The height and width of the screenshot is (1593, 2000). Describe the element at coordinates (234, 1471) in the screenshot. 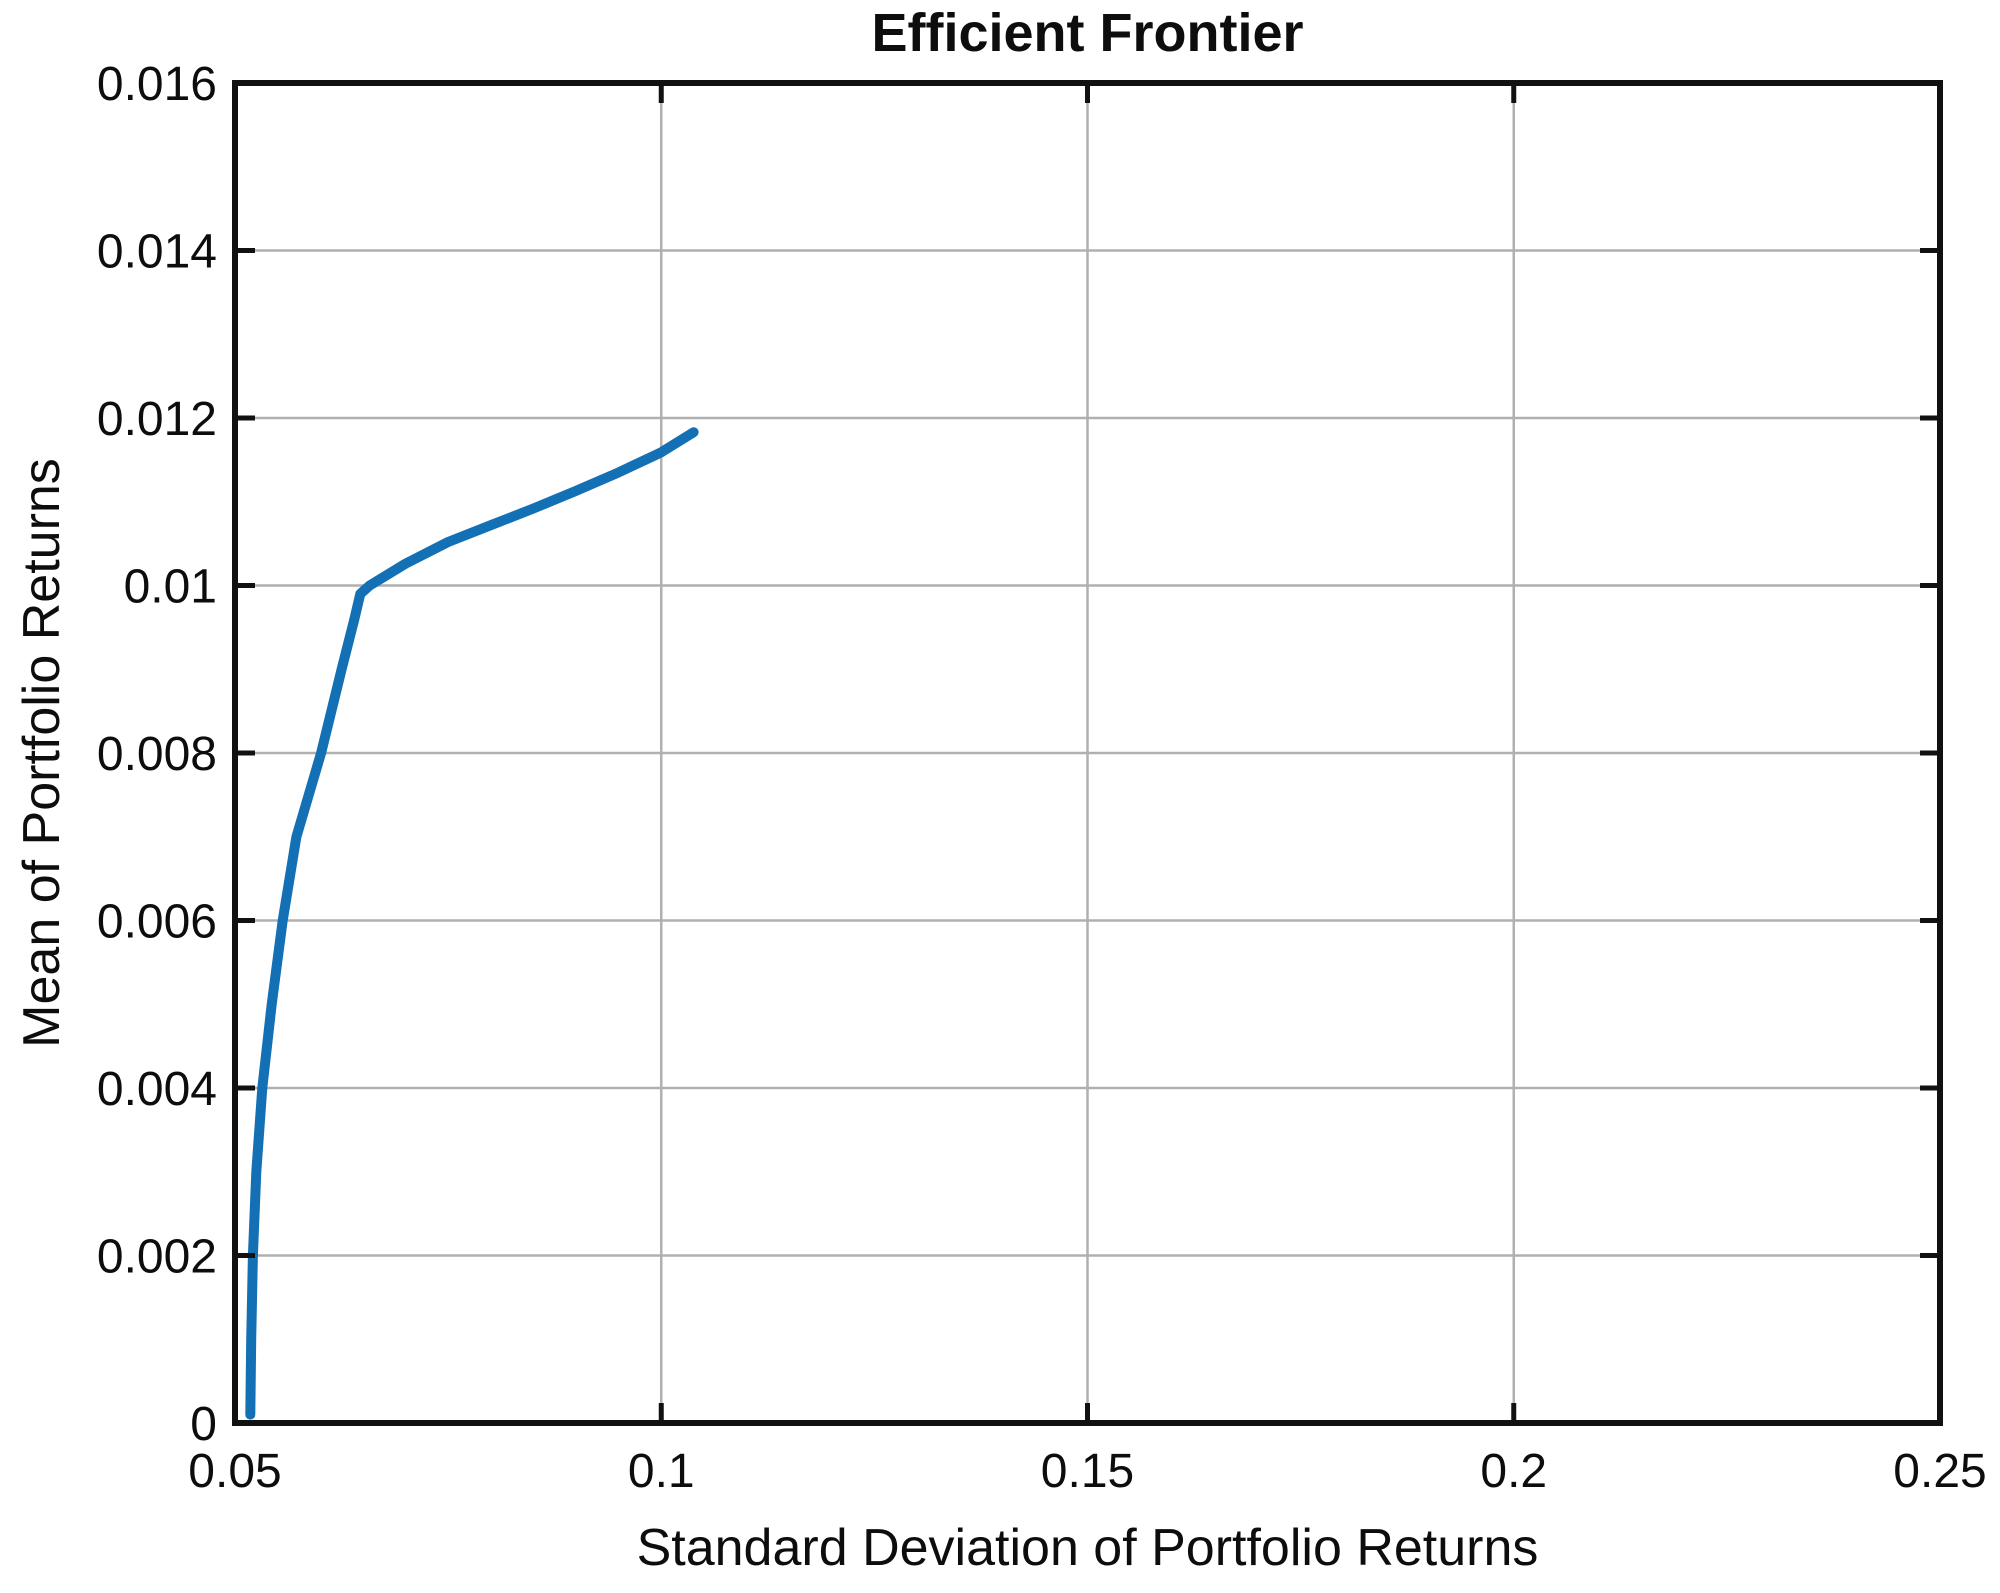

I see `x-tick-label: 0.05` at that location.